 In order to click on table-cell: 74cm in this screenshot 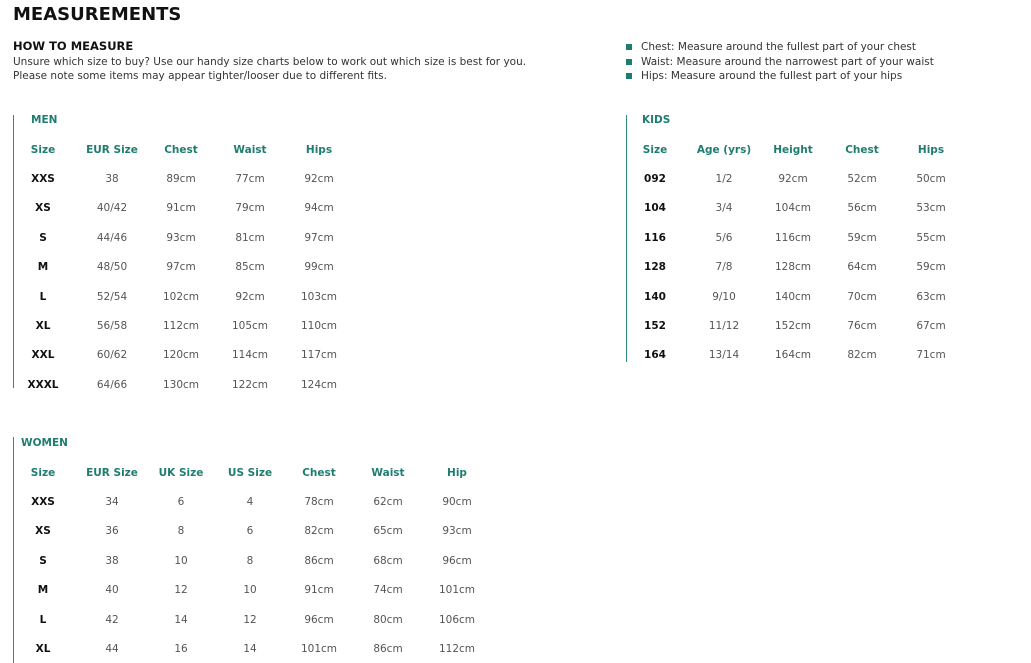, I will do `click(388, 590)`.